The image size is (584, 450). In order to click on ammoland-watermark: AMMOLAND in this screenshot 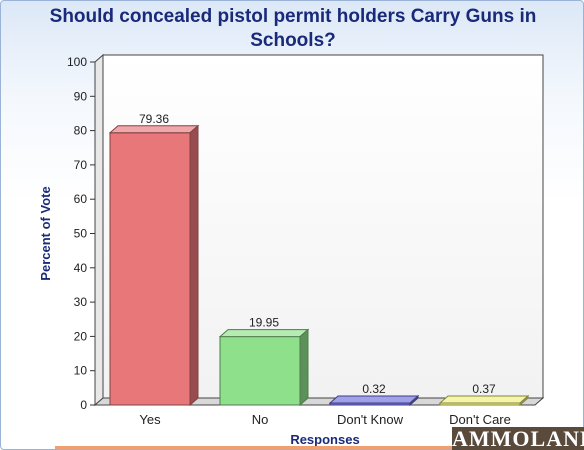, I will do `click(518, 438)`.